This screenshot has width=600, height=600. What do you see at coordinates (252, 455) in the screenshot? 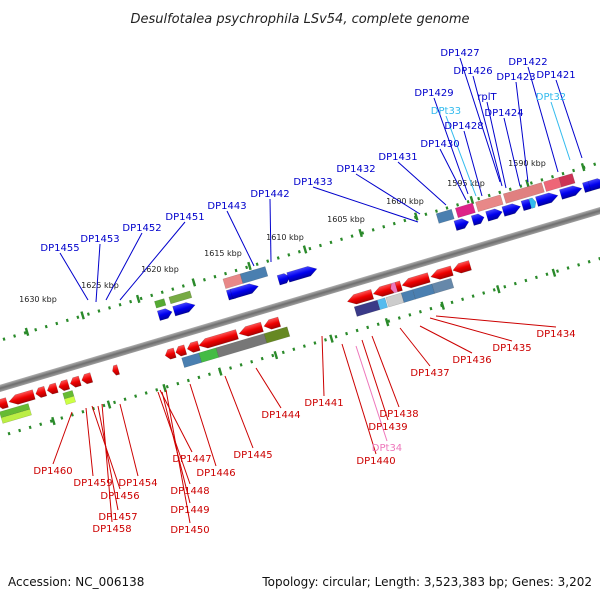
I see `gene-label: DP1445` at bounding box center [252, 455].